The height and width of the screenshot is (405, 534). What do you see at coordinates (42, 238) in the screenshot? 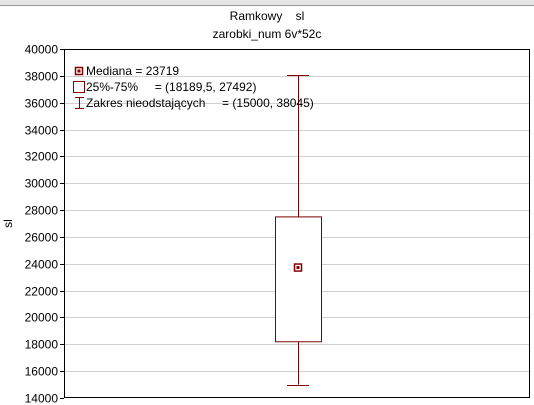
I see `y-tick-label: 26000` at bounding box center [42, 238].